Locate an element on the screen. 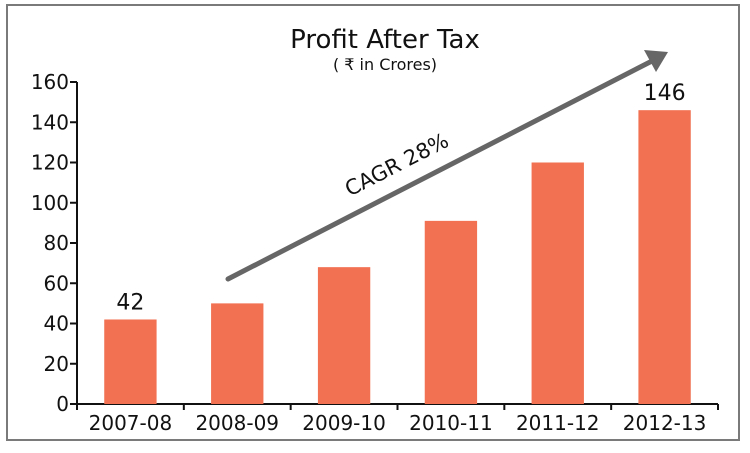  x-tick-label: 2009-10 is located at coordinates (344, 423).